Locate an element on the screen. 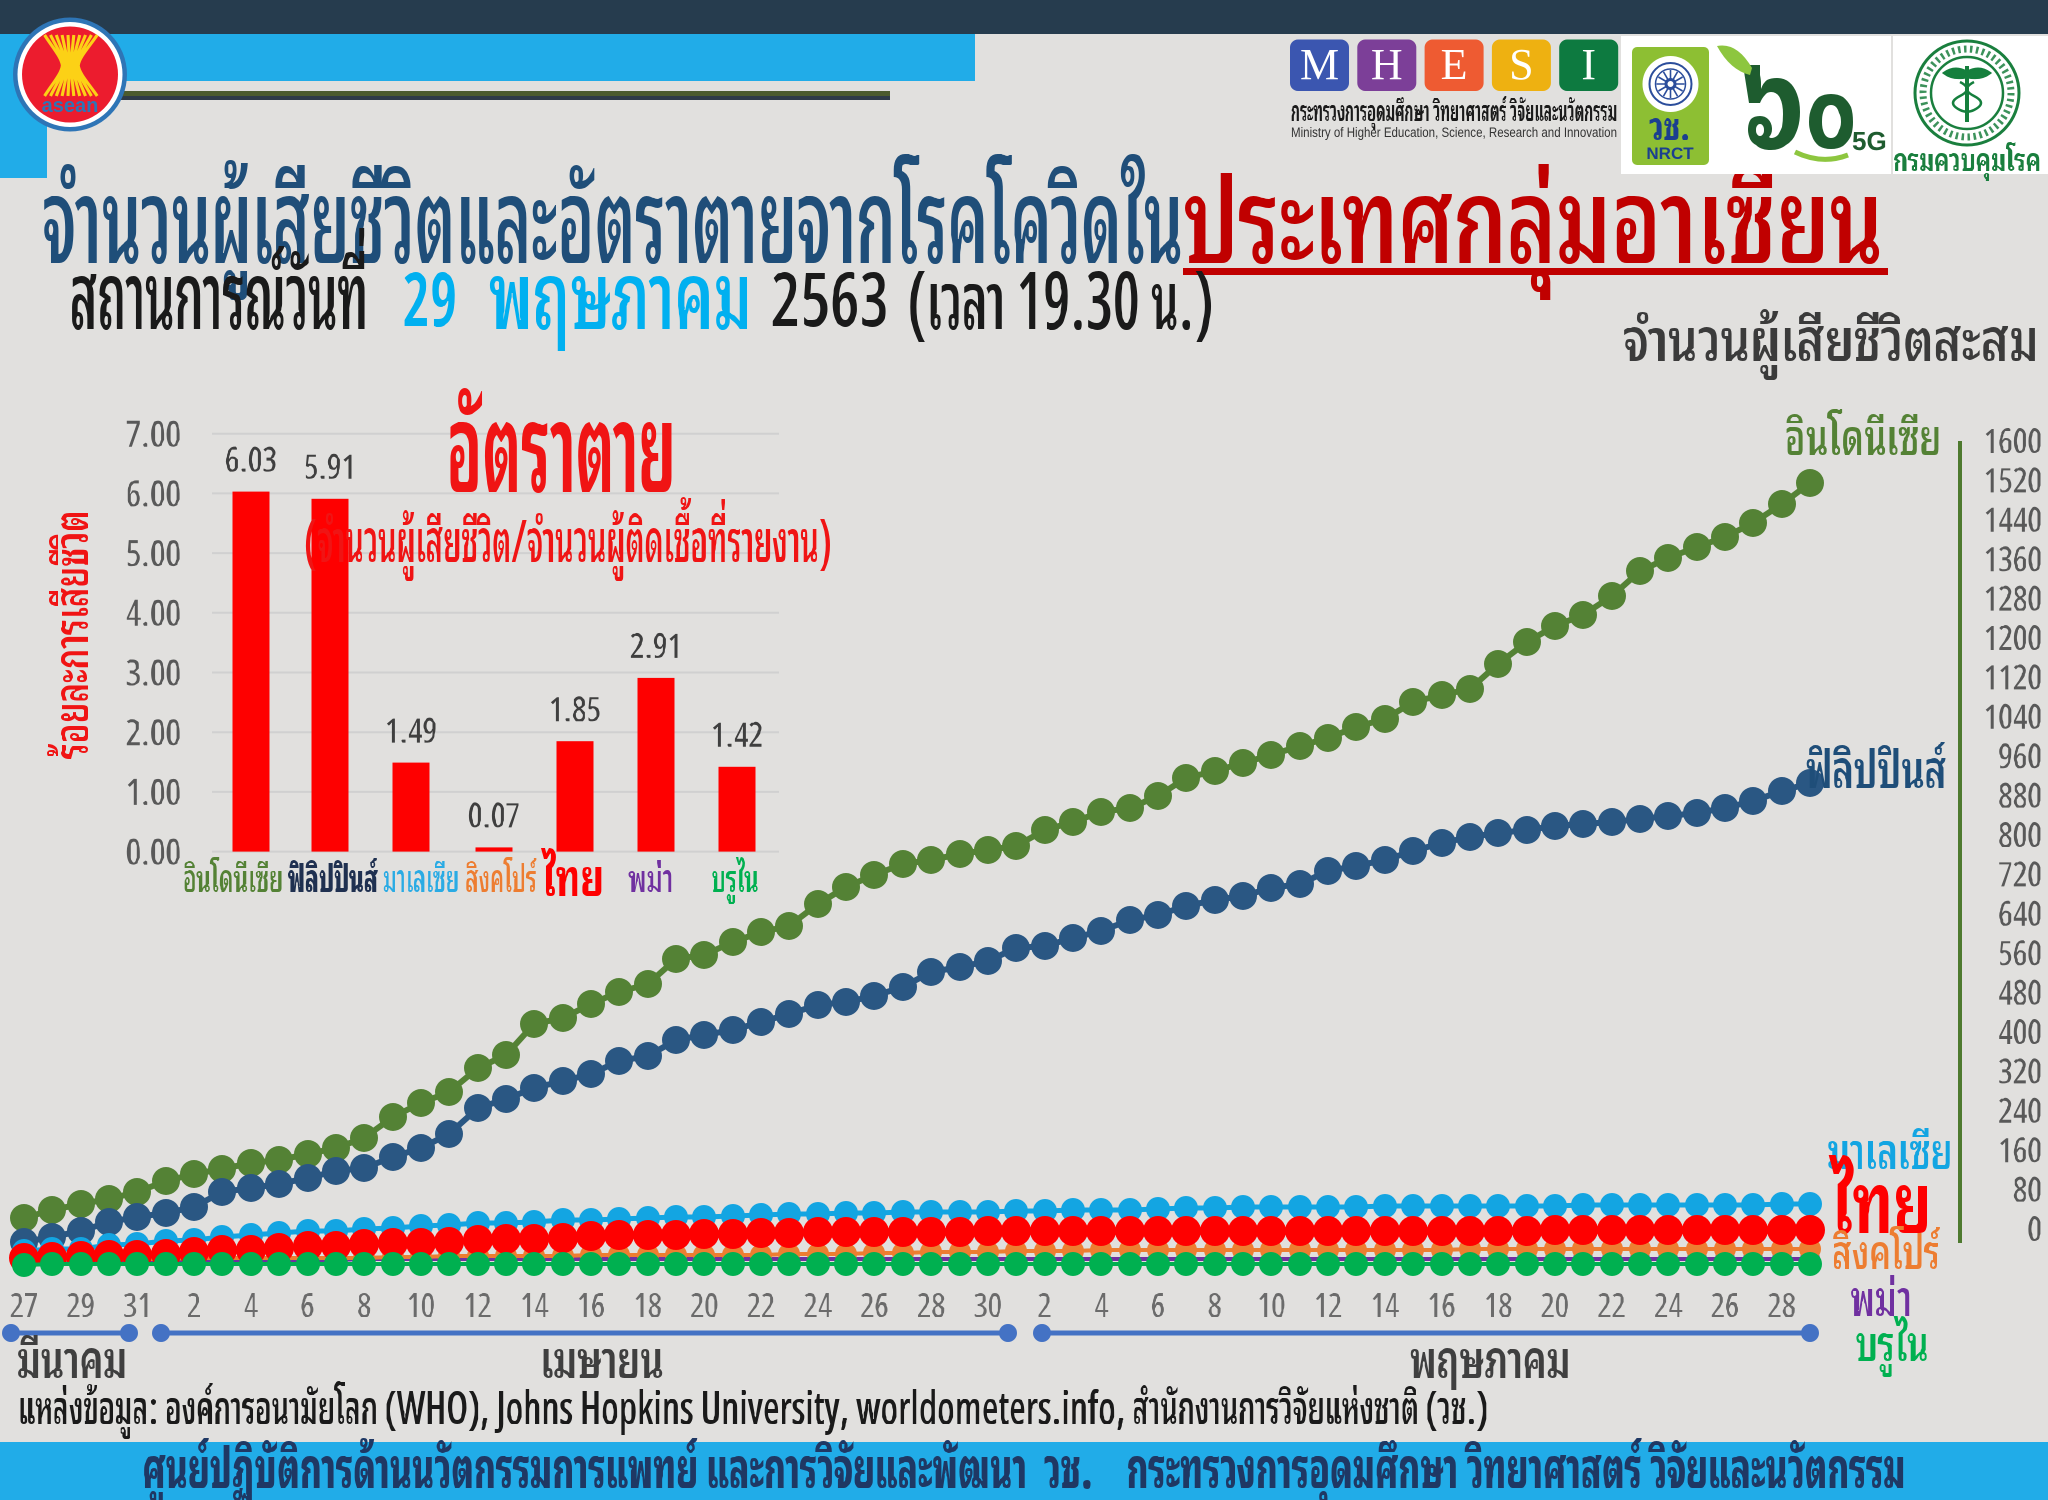  svg-text: 5G is located at coordinates (1869, 141).